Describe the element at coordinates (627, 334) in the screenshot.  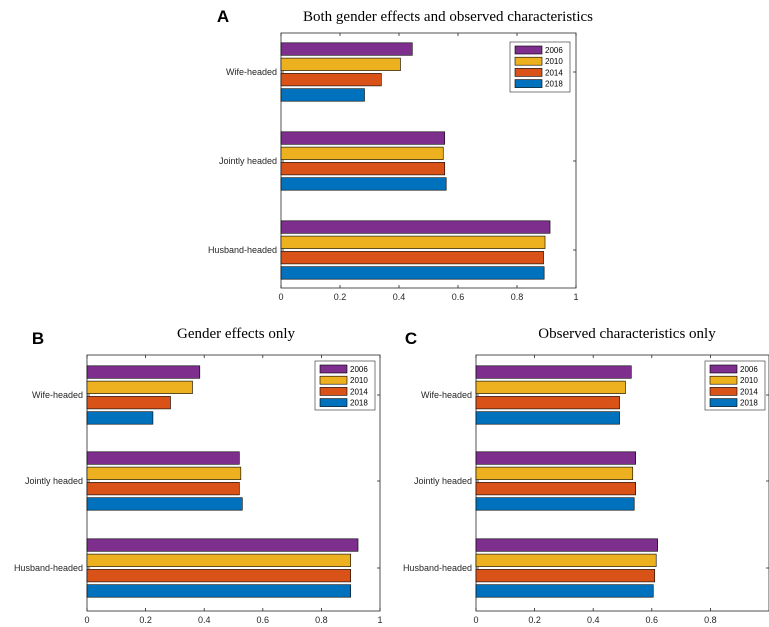
I see `chart-title: Observed characteristics only` at that location.